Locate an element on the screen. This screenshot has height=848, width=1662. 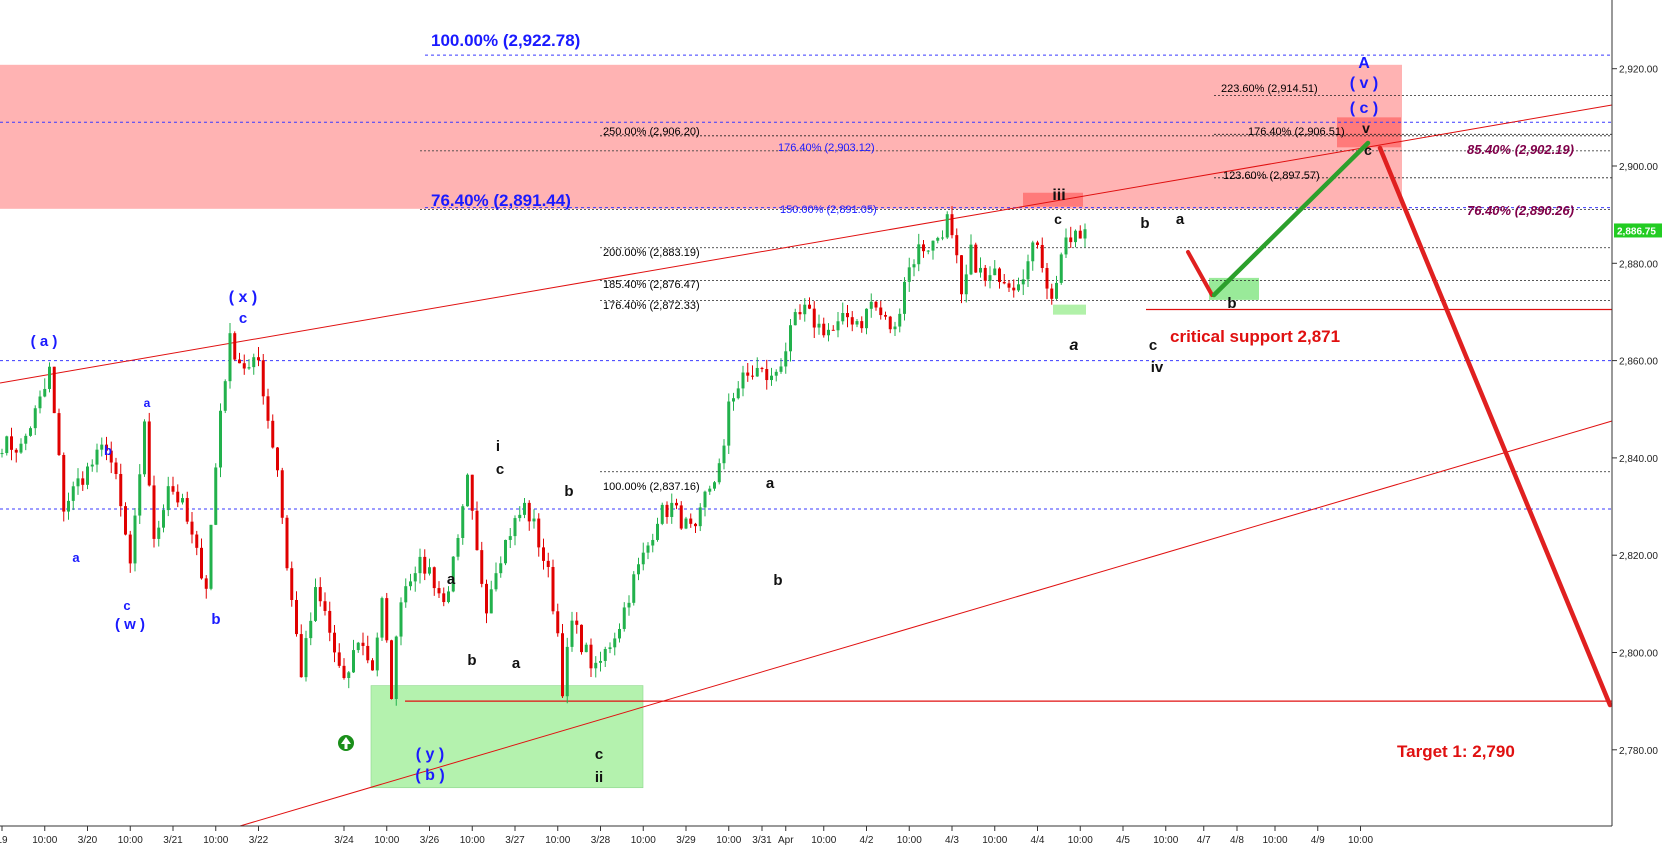
wave-label-black: a is located at coordinates (451, 579).